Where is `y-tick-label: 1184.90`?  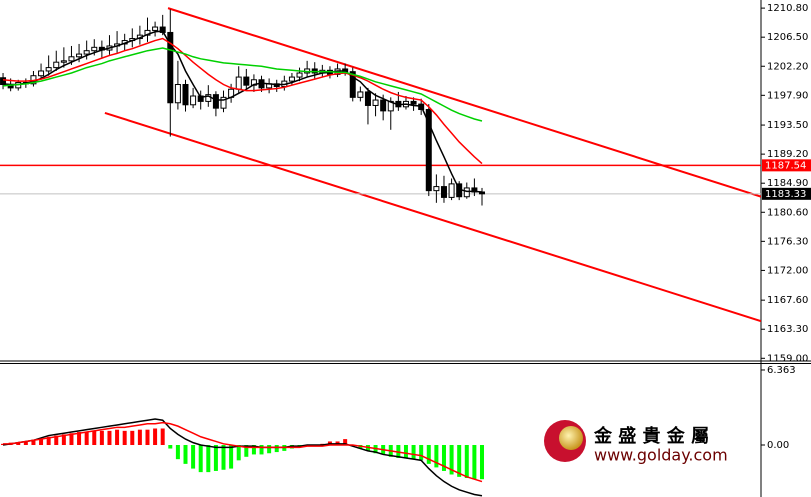
y-tick-label: 1184.90 is located at coordinates (787, 183).